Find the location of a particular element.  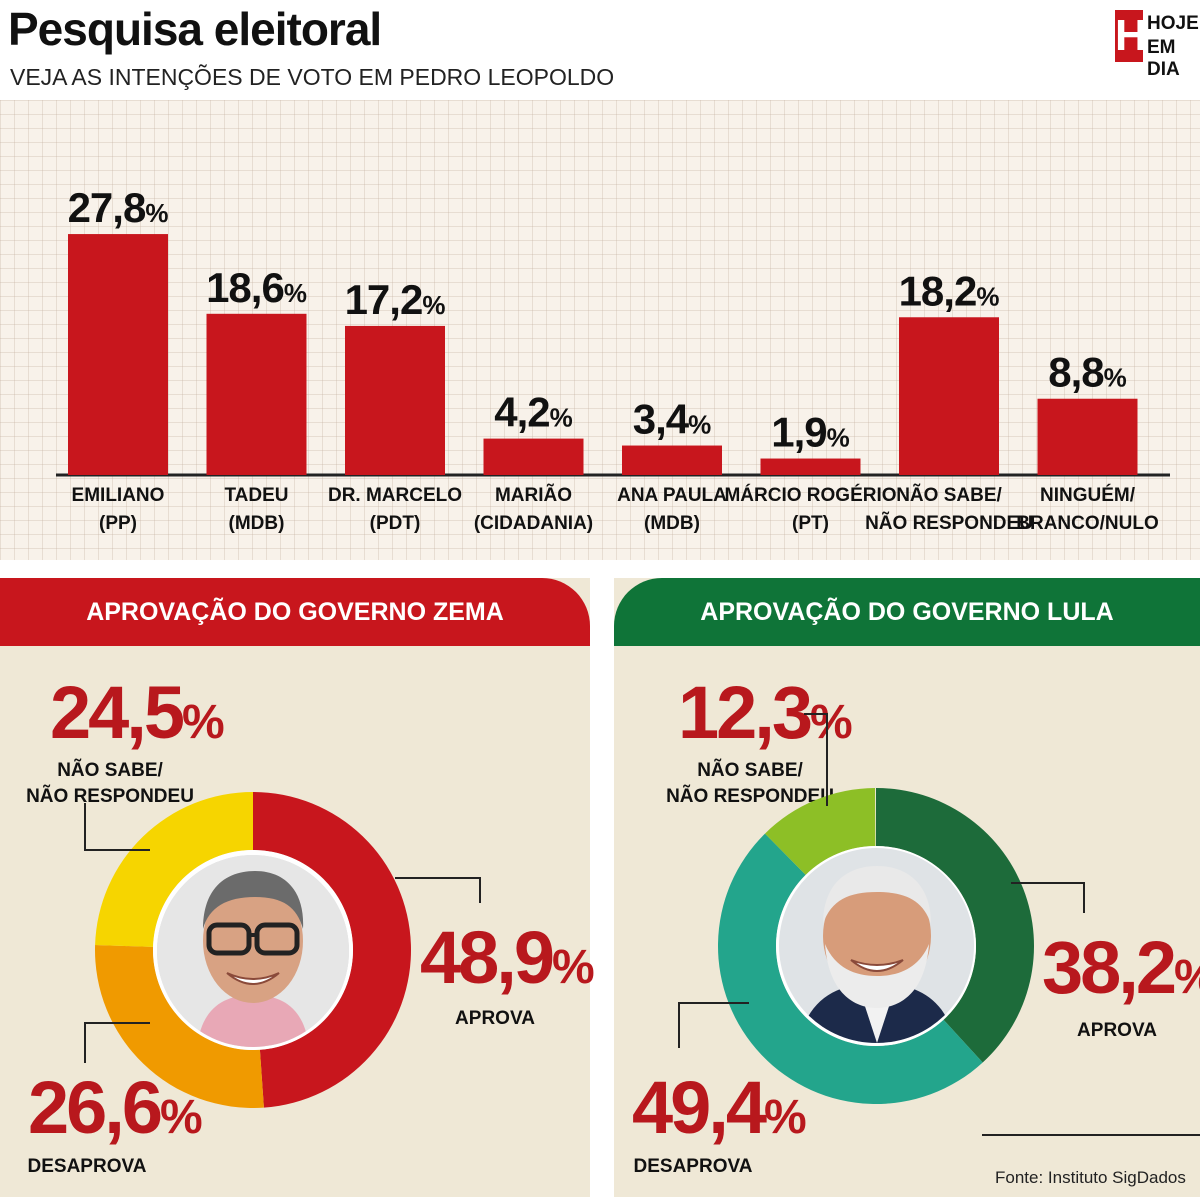

lula-photo is located at coordinates (876, 945).